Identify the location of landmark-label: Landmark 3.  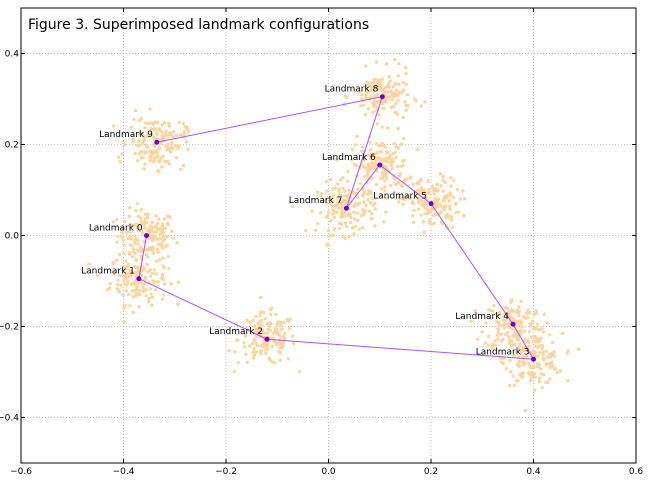
(503, 352).